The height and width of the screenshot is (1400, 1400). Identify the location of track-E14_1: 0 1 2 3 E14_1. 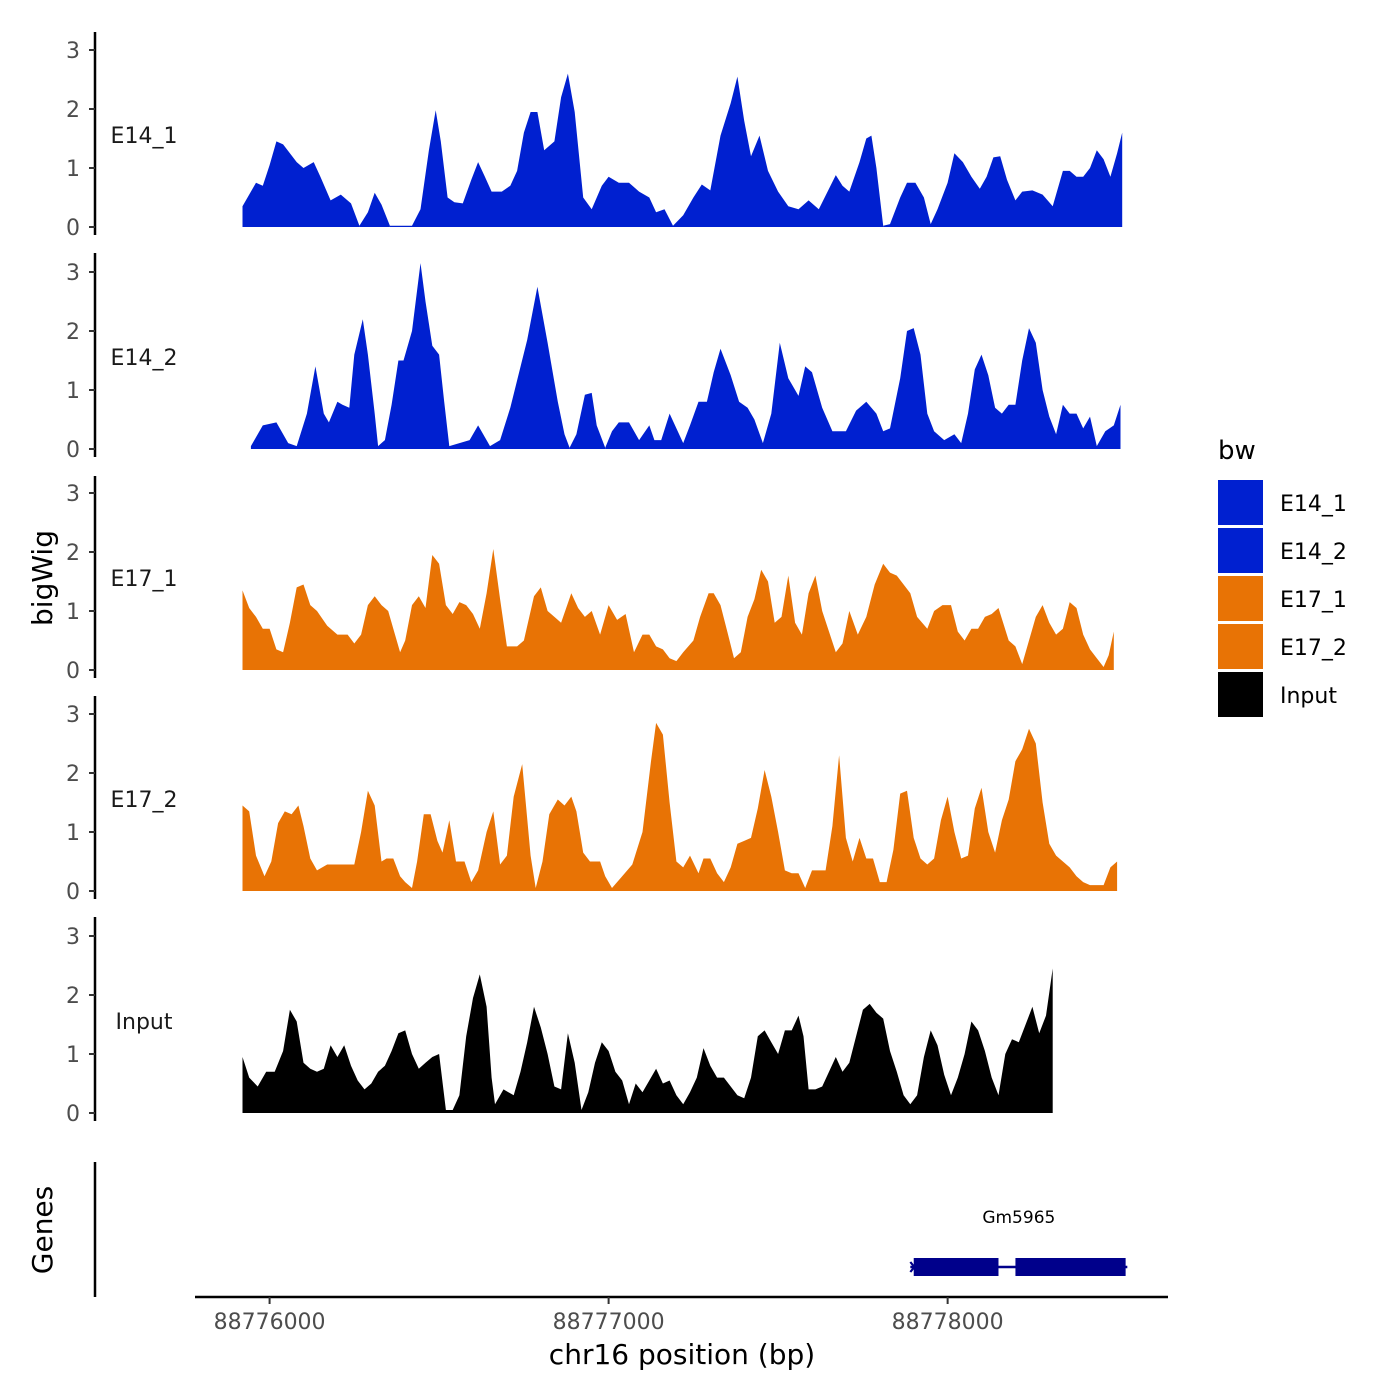
(594, 136).